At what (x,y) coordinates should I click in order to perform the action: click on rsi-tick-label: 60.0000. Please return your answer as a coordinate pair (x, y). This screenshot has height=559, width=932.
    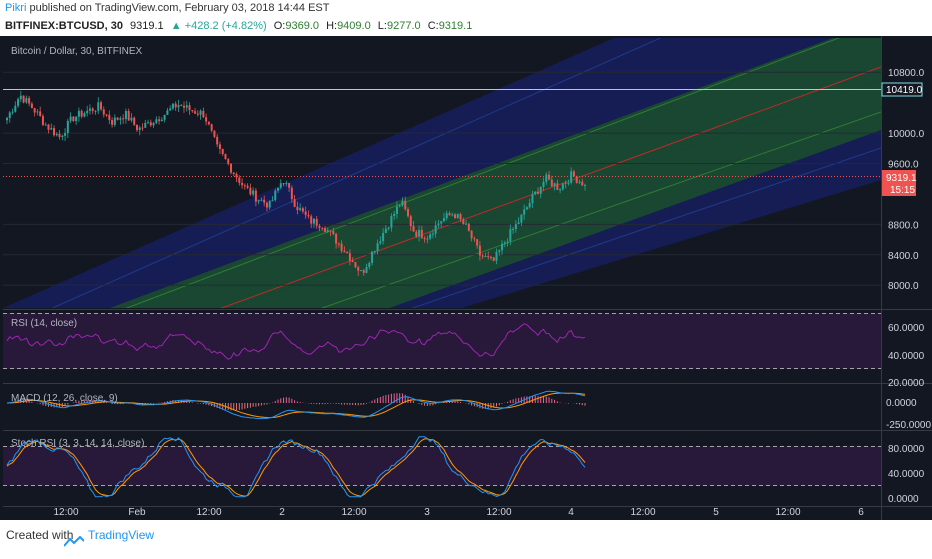
    Looking at the image, I should click on (906, 328).